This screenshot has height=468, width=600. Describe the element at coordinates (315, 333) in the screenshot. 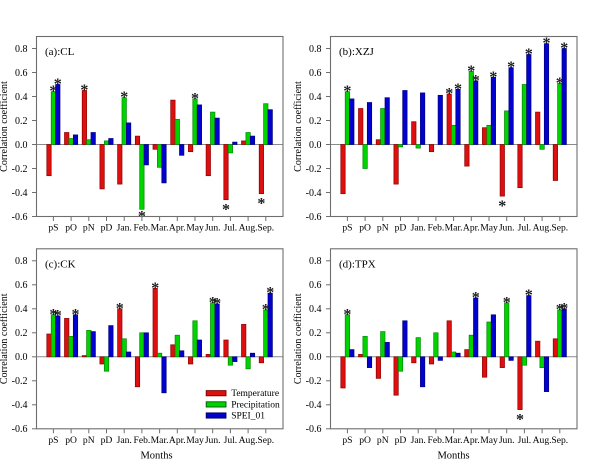

I see `svg-text: 0.2` at that location.